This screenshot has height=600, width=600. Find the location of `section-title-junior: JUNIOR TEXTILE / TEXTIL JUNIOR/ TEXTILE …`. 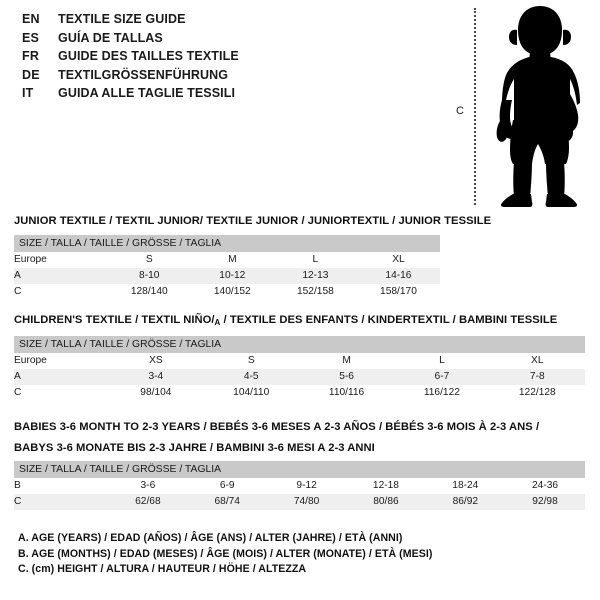

section-title-junior: JUNIOR TEXTILE / TEXTIL JUNIOR/ TEXTILE … is located at coordinates (253, 221).